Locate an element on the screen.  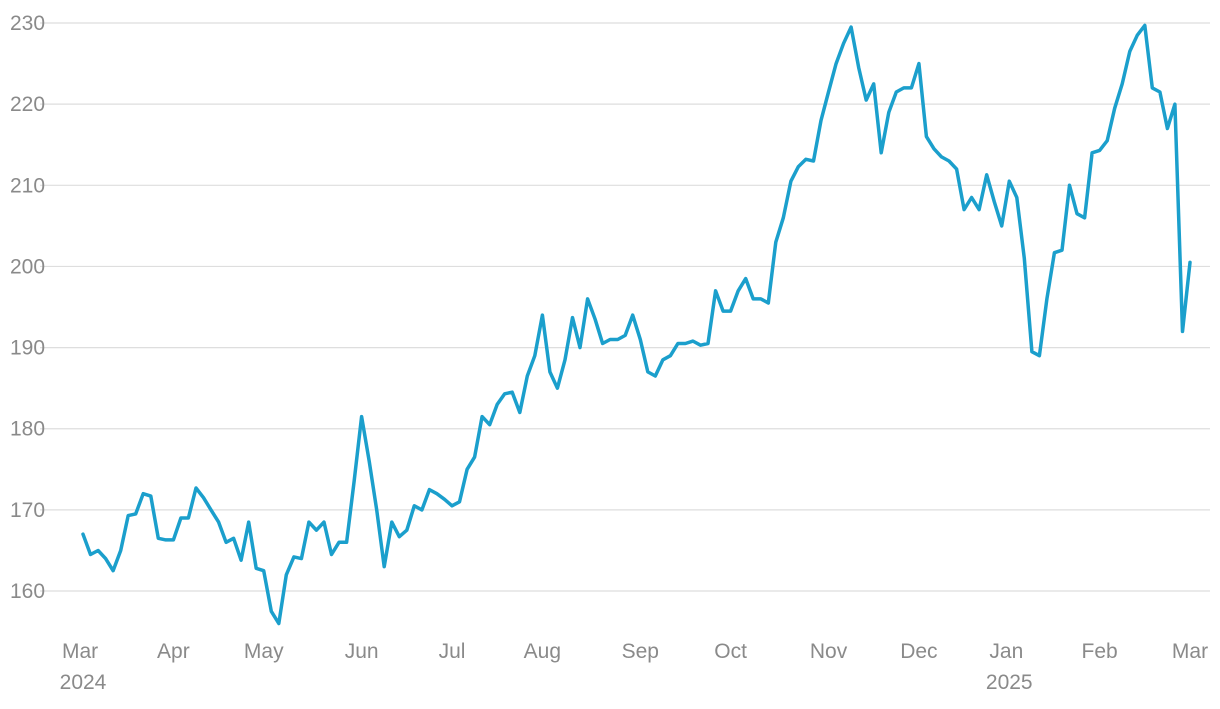
x-tick-label-line: Feb is located at coordinates (1100, 651).